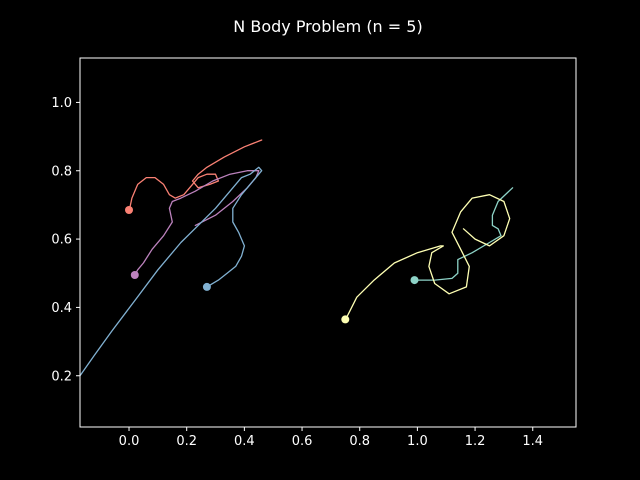 The height and width of the screenshot is (480, 640). I want to click on body-3-trail, so click(171, 271).